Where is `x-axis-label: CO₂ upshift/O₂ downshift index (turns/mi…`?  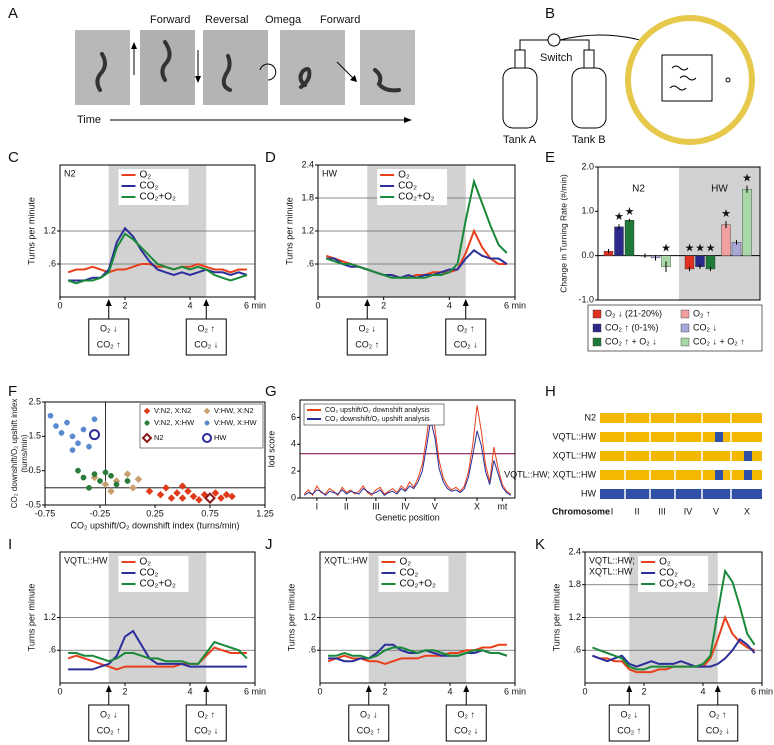 x-axis-label: CO₂ upshift/O₂ downshift index (turns/mi… is located at coordinates (154, 525).